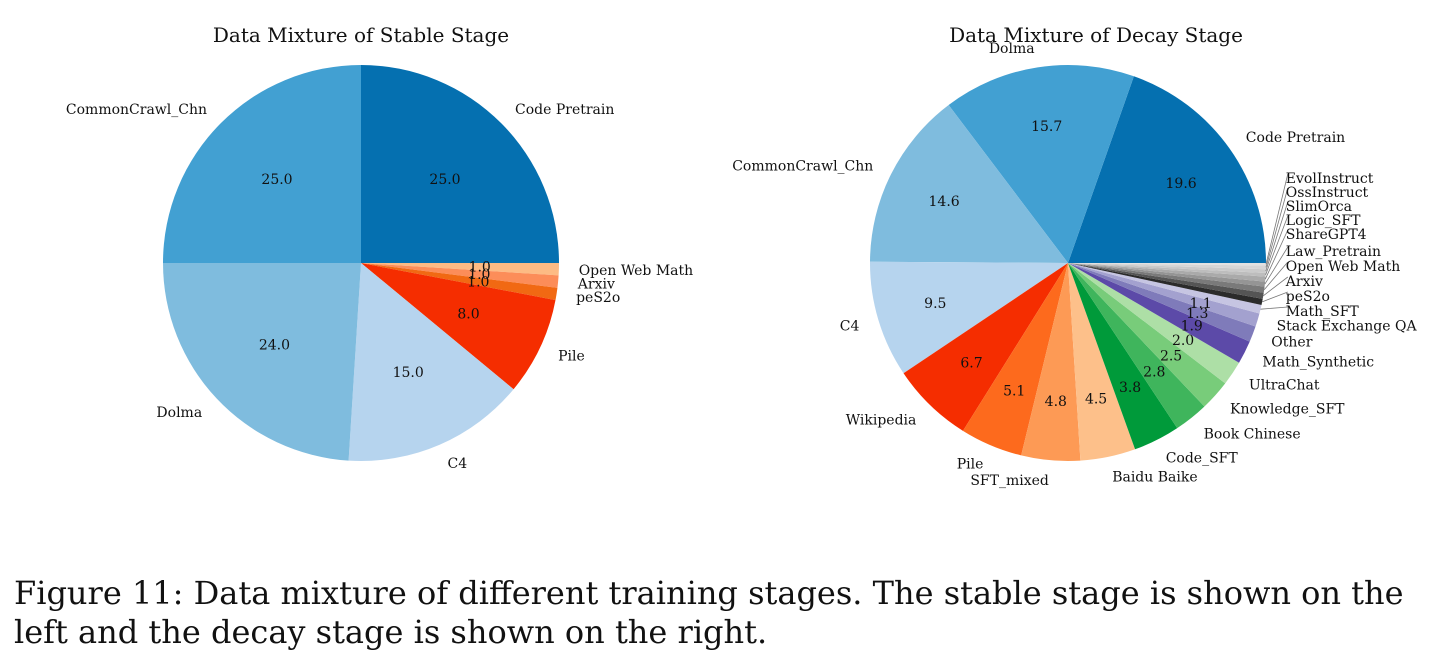 This screenshot has width=1434, height=668. What do you see at coordinates (1130, 388) in the screenshot?
I see `decay-value-label-code-sft: 3.8` at bounding box center [1130, 388].